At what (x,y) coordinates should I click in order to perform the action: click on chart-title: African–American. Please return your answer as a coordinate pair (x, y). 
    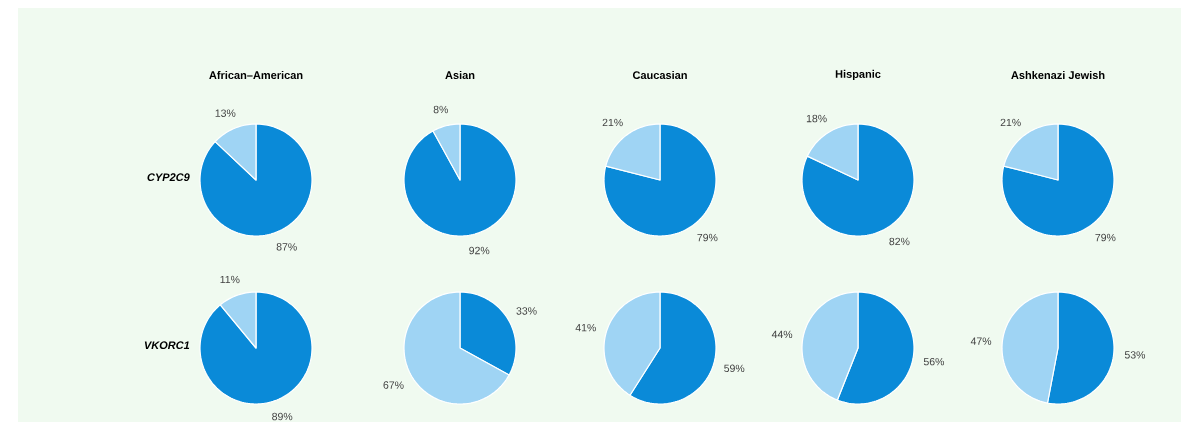
    Looking at the image, I should click on (256, 75).